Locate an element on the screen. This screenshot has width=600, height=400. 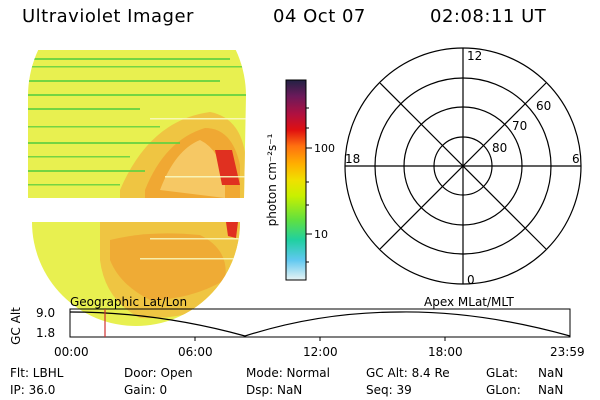
orbit-right-label: Apex MLat/MLT is located at coordinates (469, 302).